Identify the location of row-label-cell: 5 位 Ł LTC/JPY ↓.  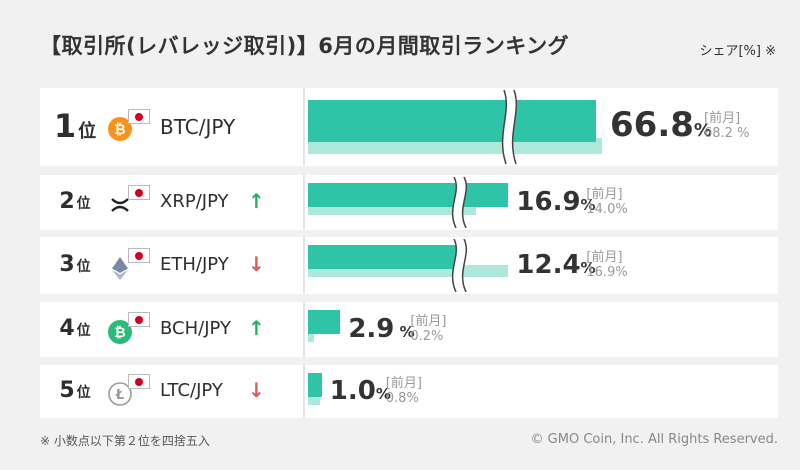
(172, 391).